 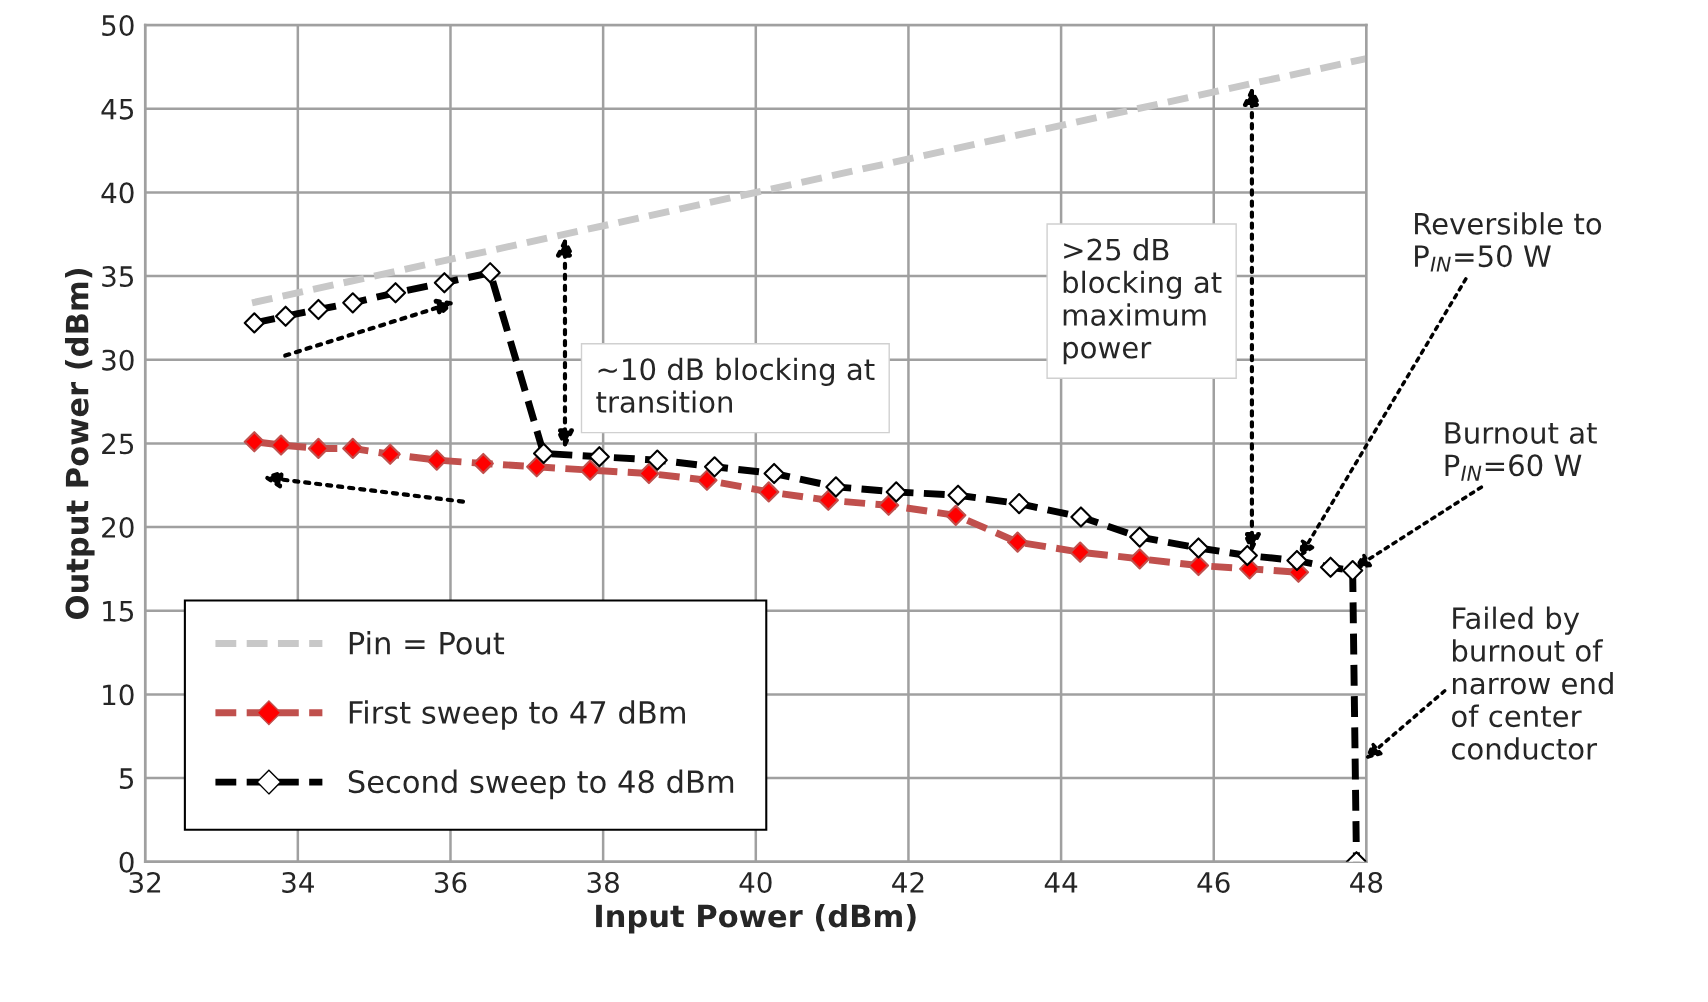 I want to click on x-axis-title: Input Power (dBm), so click(x=756, y=918).